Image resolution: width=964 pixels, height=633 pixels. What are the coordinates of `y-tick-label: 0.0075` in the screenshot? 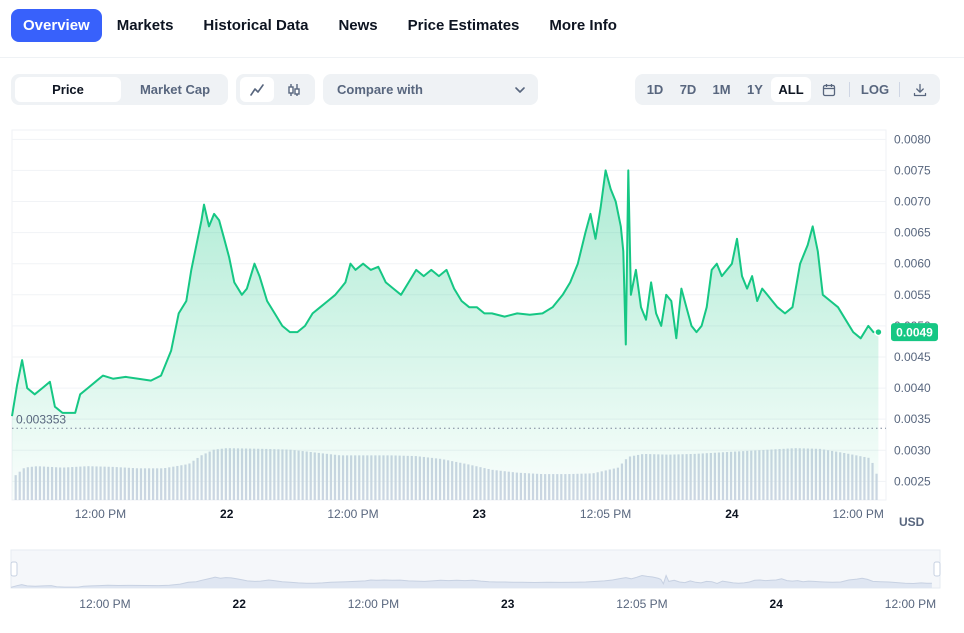 It's located at (912, 170).